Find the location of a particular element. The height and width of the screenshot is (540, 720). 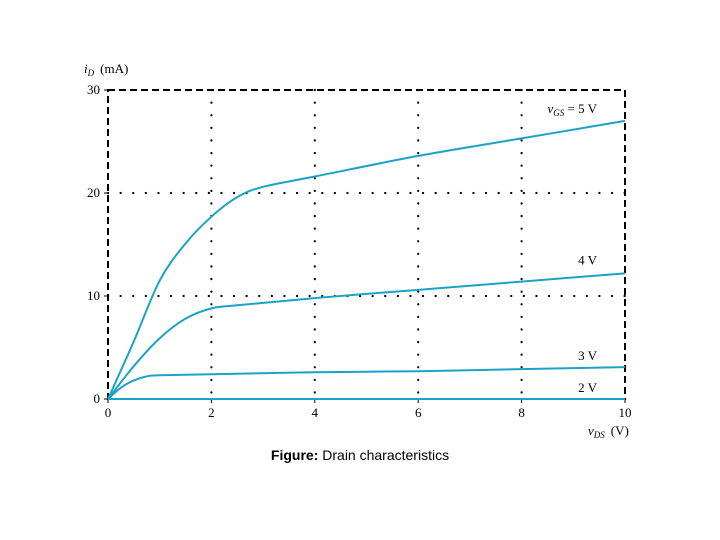

x-tick-label: 4 is located at coordinates (315, 412).